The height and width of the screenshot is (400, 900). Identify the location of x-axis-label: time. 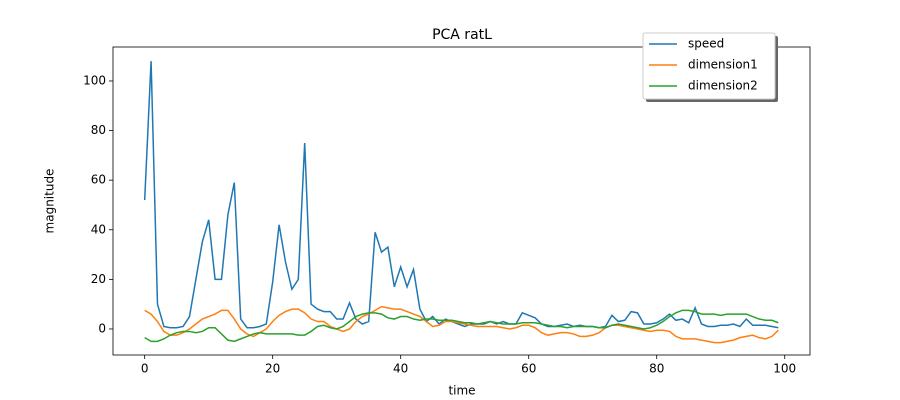
(461, 391).